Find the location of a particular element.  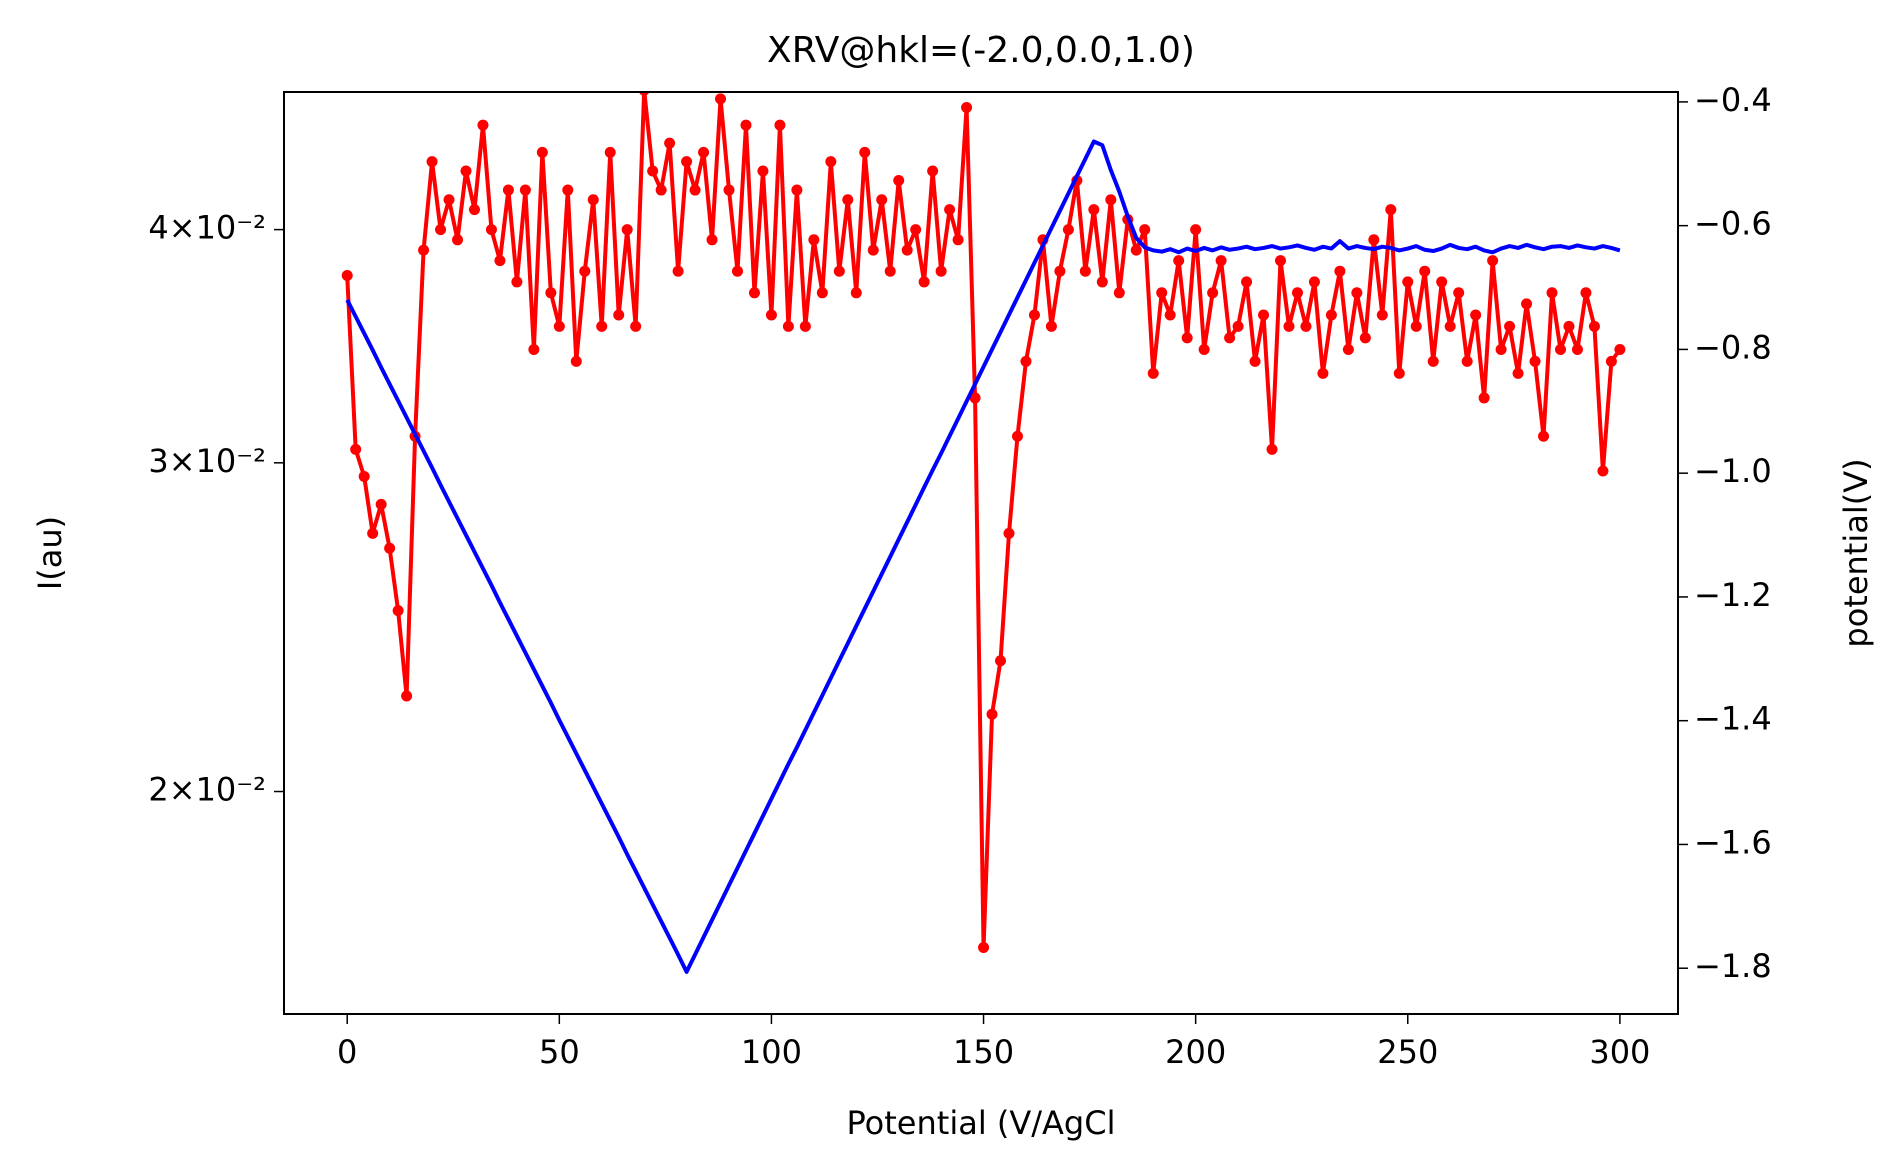

y2-tick-label: −0.6 is located at coordinates (1733, 224).